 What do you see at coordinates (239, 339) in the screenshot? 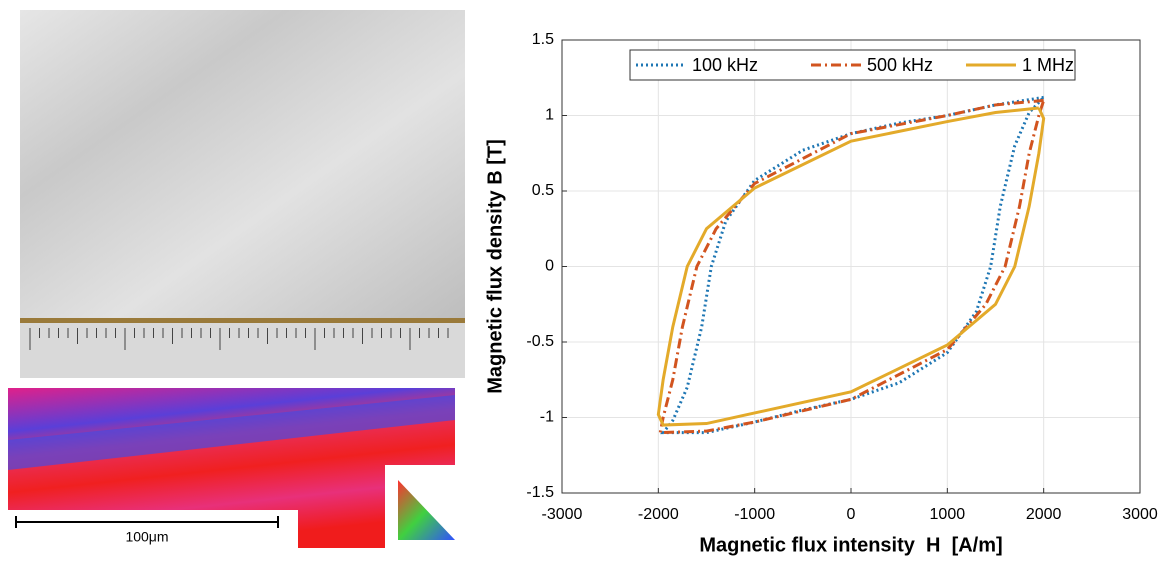
I see `ruler-ticks` at bounding box center [239, 339].